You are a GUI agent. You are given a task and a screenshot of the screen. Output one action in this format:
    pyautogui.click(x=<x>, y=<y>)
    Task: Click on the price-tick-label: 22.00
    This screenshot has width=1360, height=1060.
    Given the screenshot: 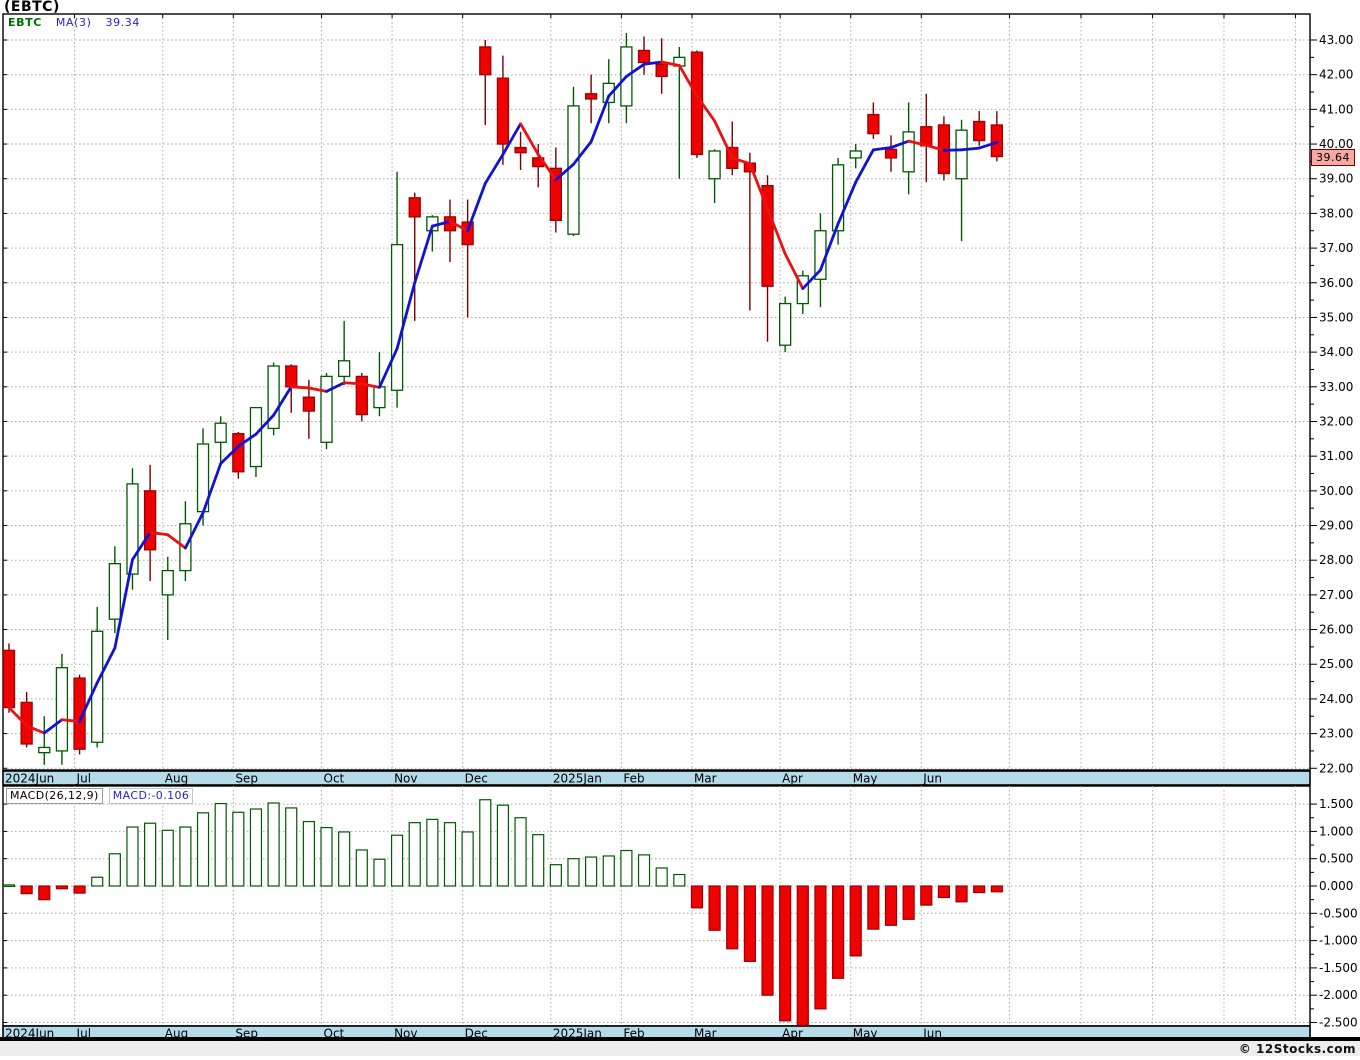 What is the action you would take?
    pyautogui.click(x=1336, y=768)
    